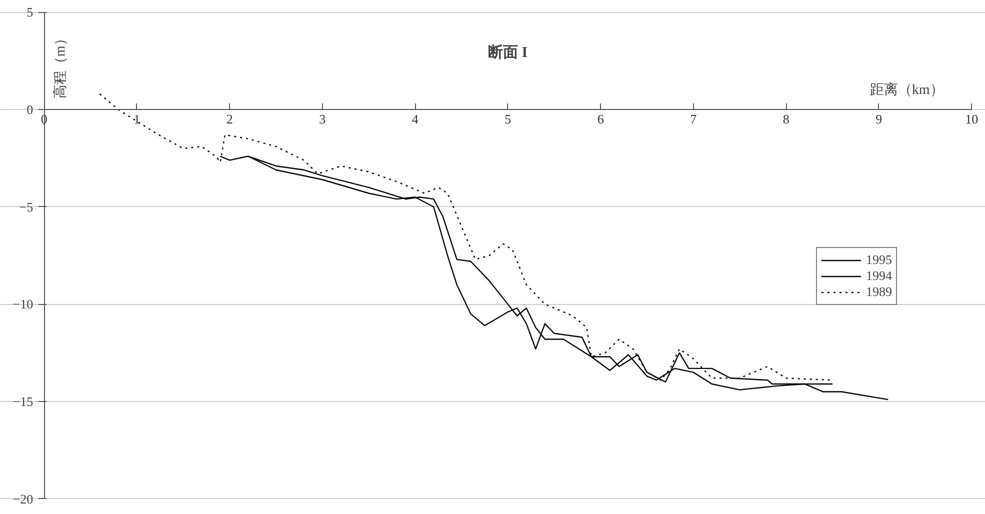 The height and width of the screenshot is (514, 985). What do you see at coordinates (229, 119) in the screenshot?
I see `x-tick-label: 2` at bounding box center [229, 119].